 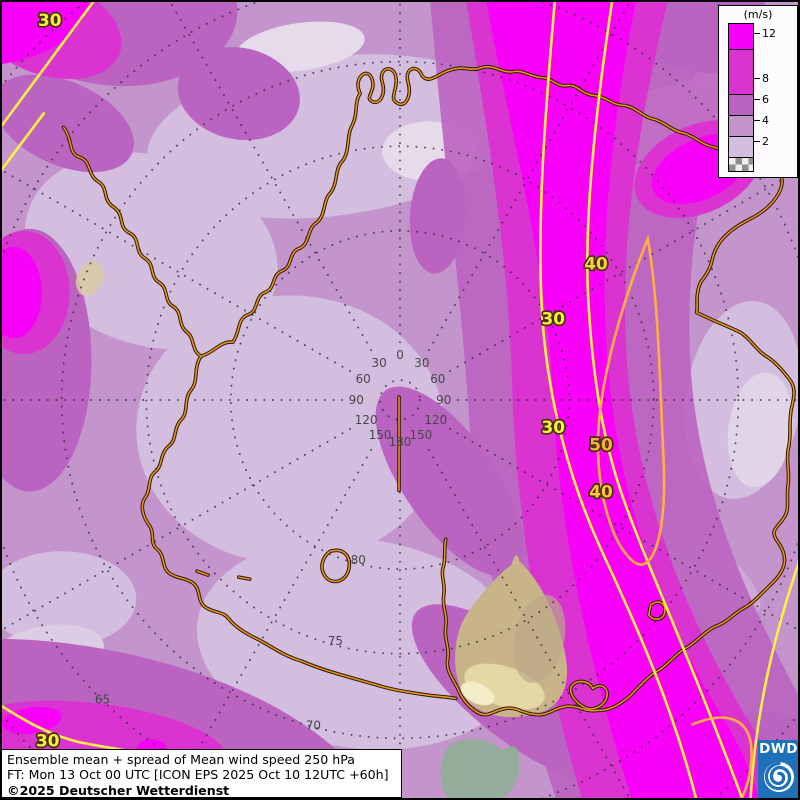 I want to click on contour-30-east, so click(x=773, y=679).